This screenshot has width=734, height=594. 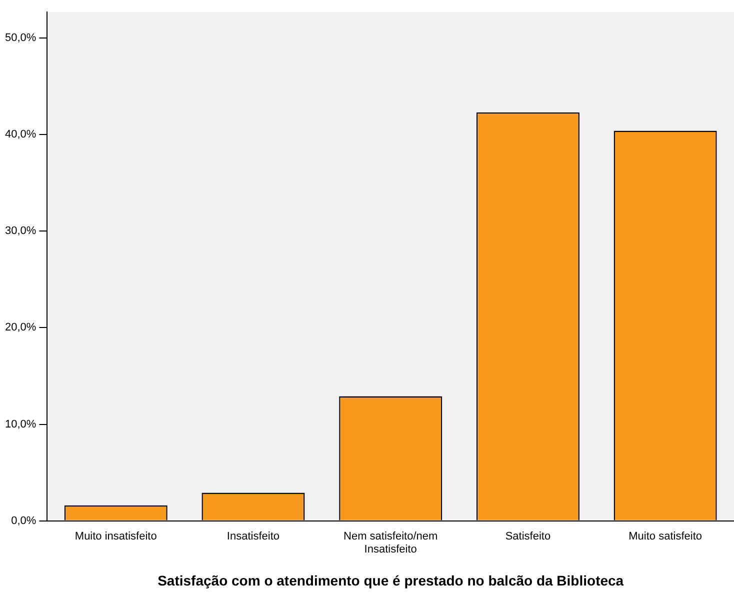 What do you see at coordinates (20, 134) in the screenshot?
I see `y-tick-label: 40,0%` at bounding box center [20, 134].